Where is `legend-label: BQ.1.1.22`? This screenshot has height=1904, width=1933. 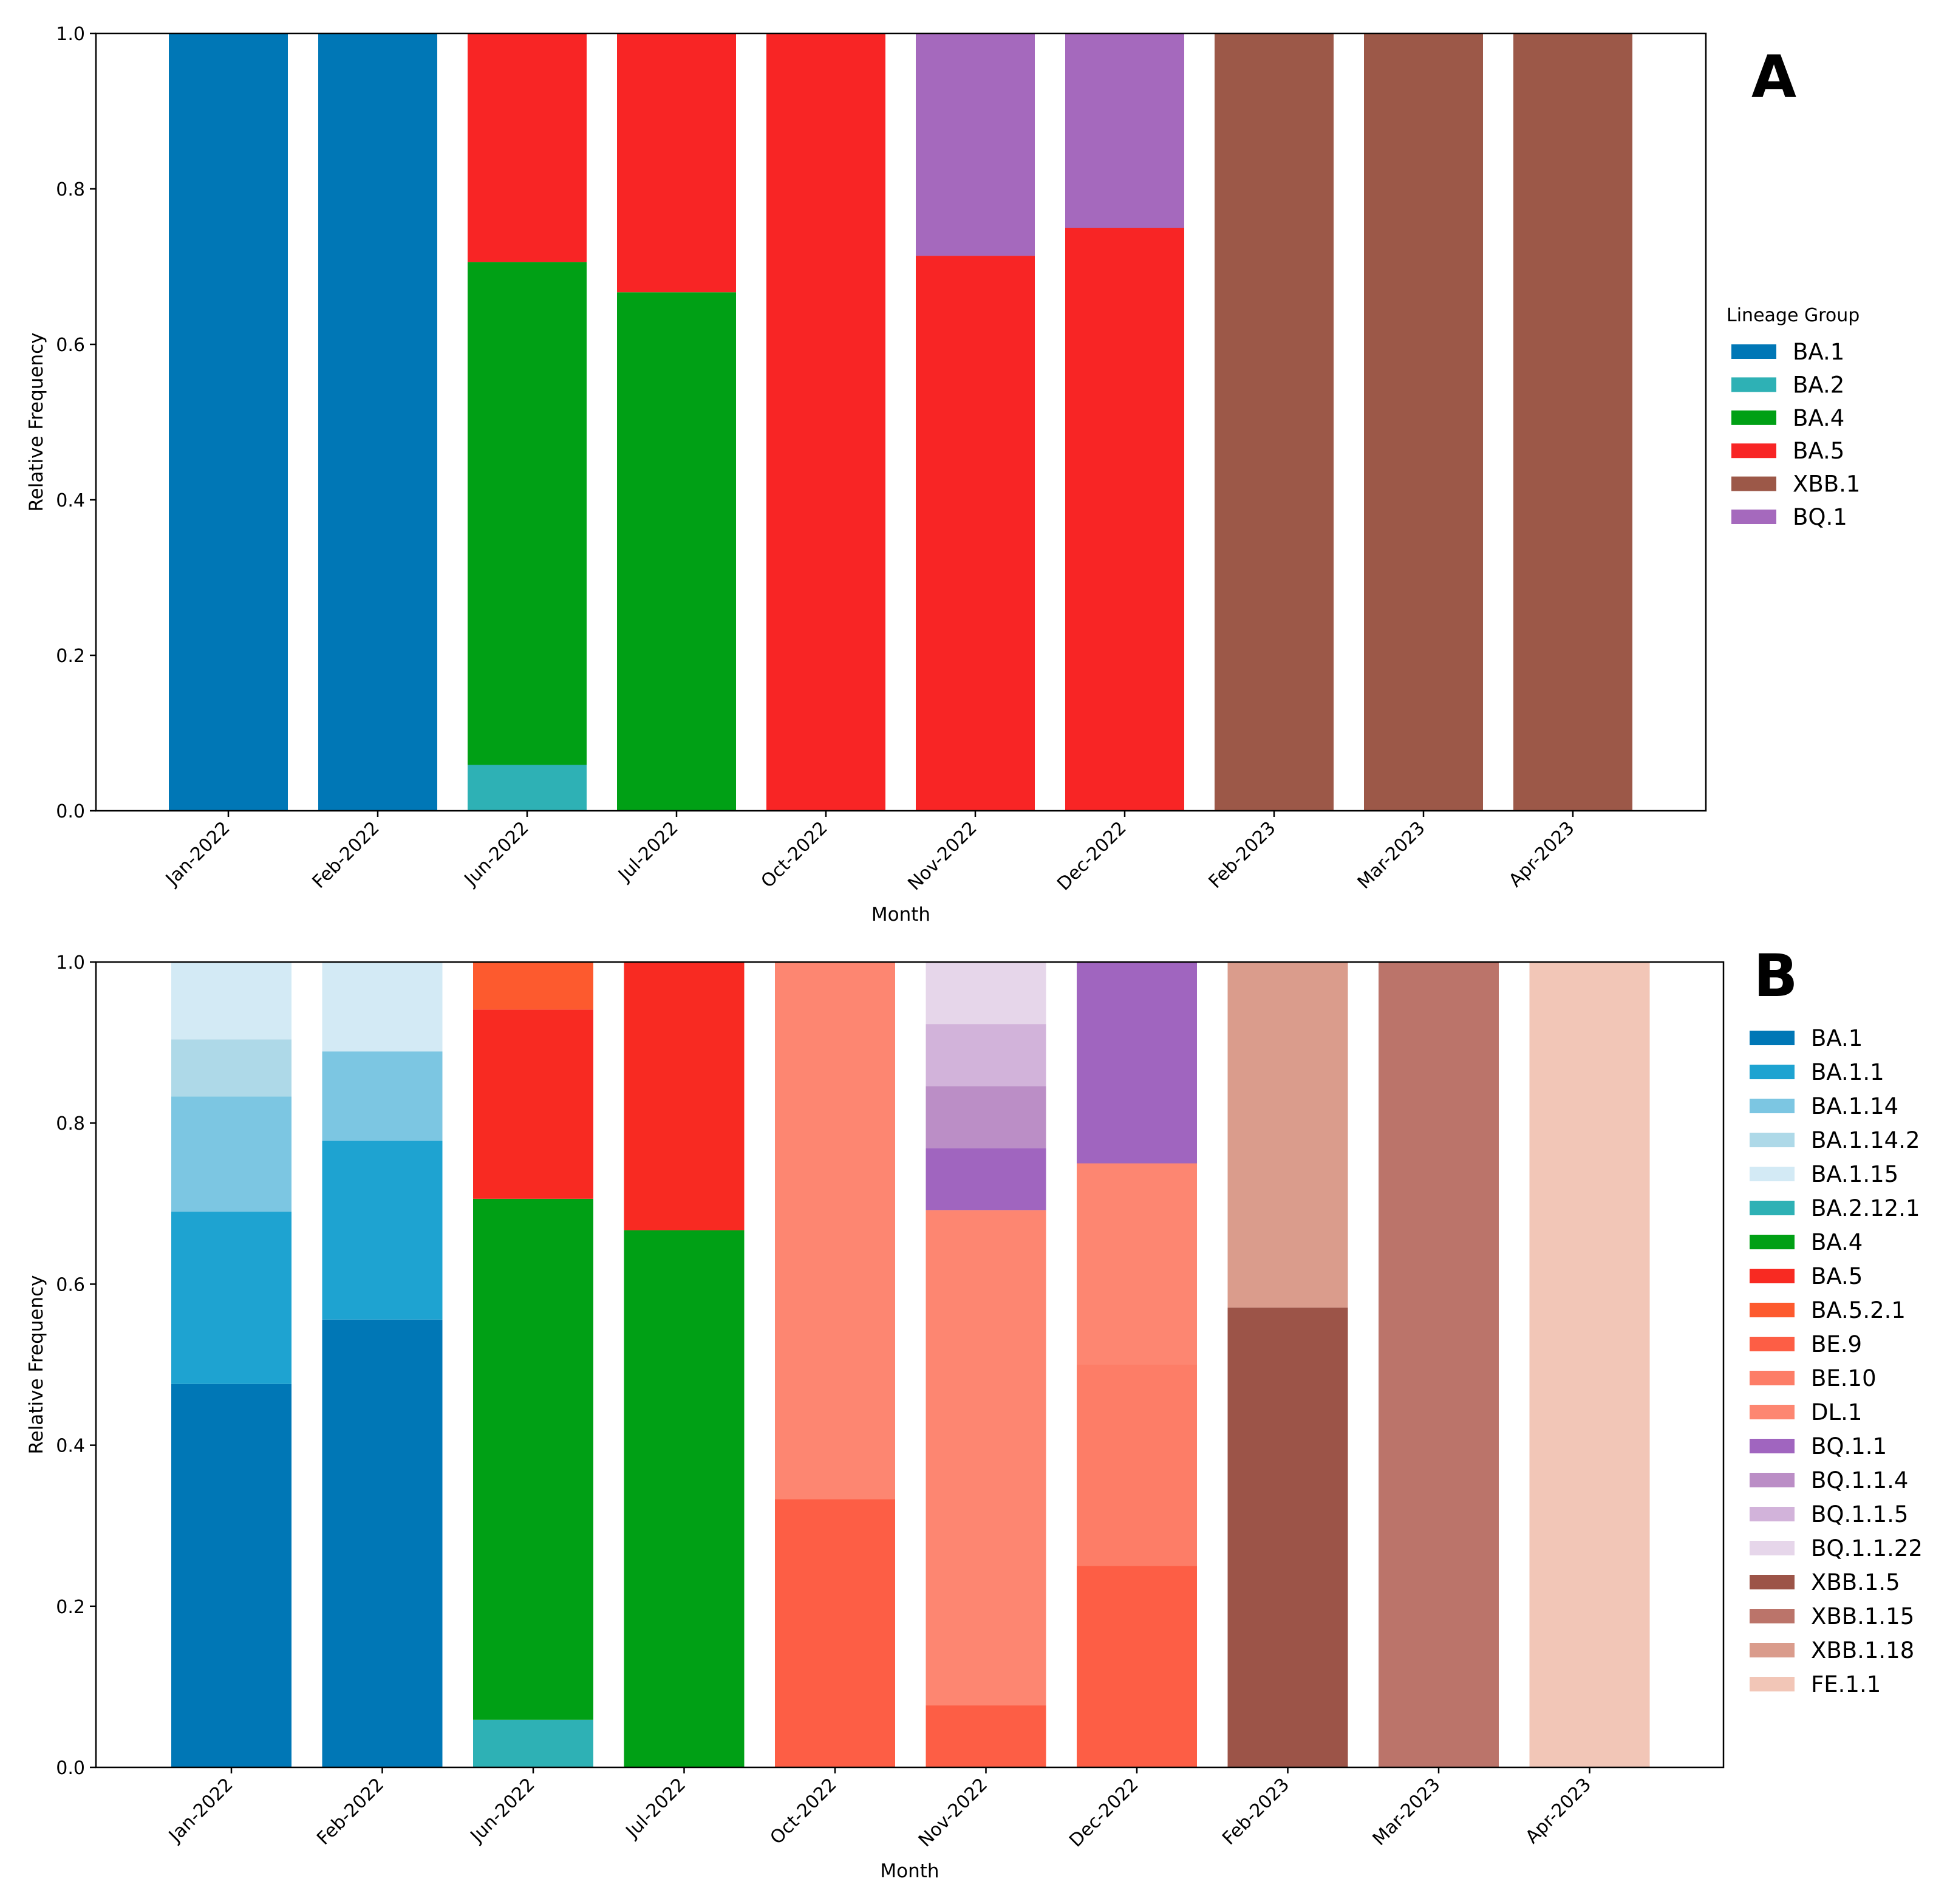
legend-label: BQ.1.1.22 is located at coordinates (1867, 1548).